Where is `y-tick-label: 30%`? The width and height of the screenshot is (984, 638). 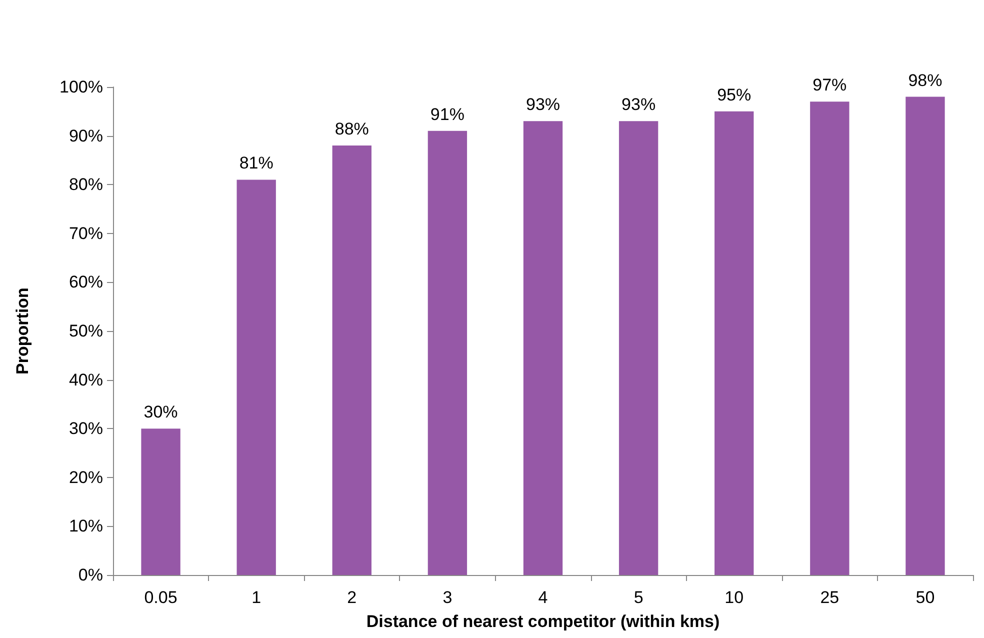 y-tick-label: 30% is located at coordinates (85, 428).